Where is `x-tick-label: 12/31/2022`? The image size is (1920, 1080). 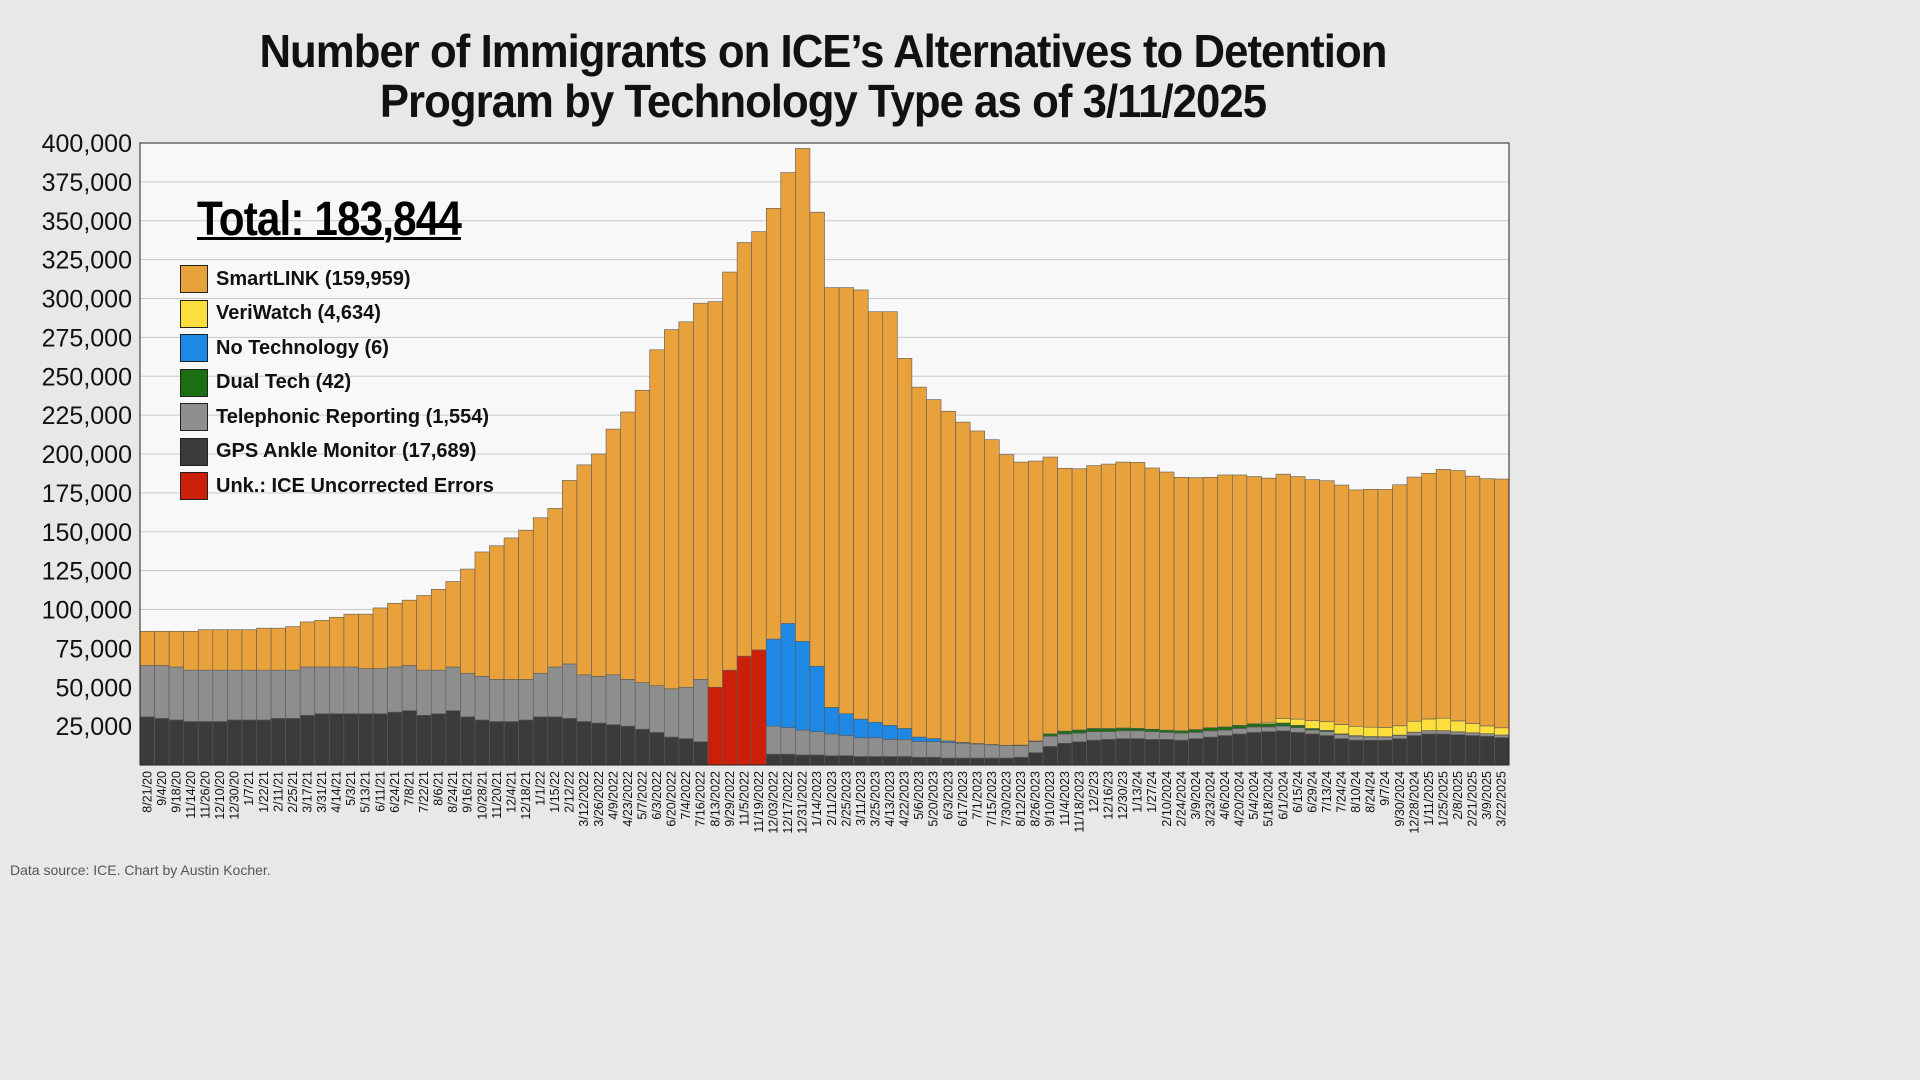
x-tick-label: 12/31/2022 is located at coordinates (803, 802).